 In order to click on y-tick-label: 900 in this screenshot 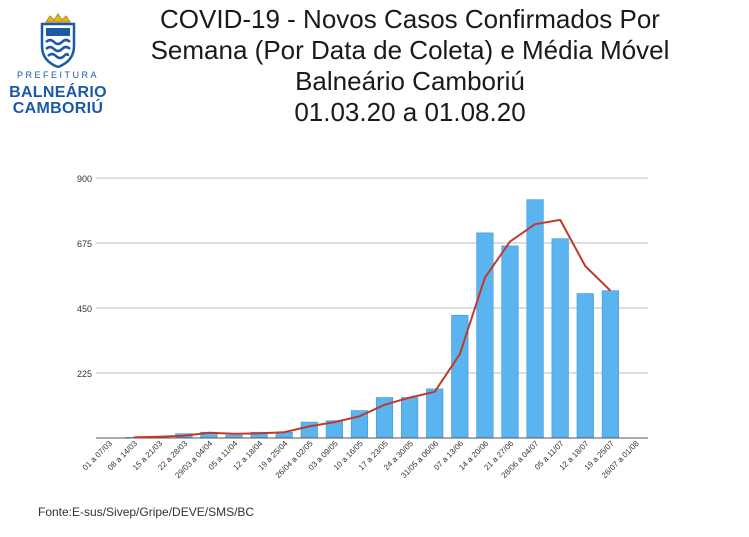, I will do `click(84, 179)`.